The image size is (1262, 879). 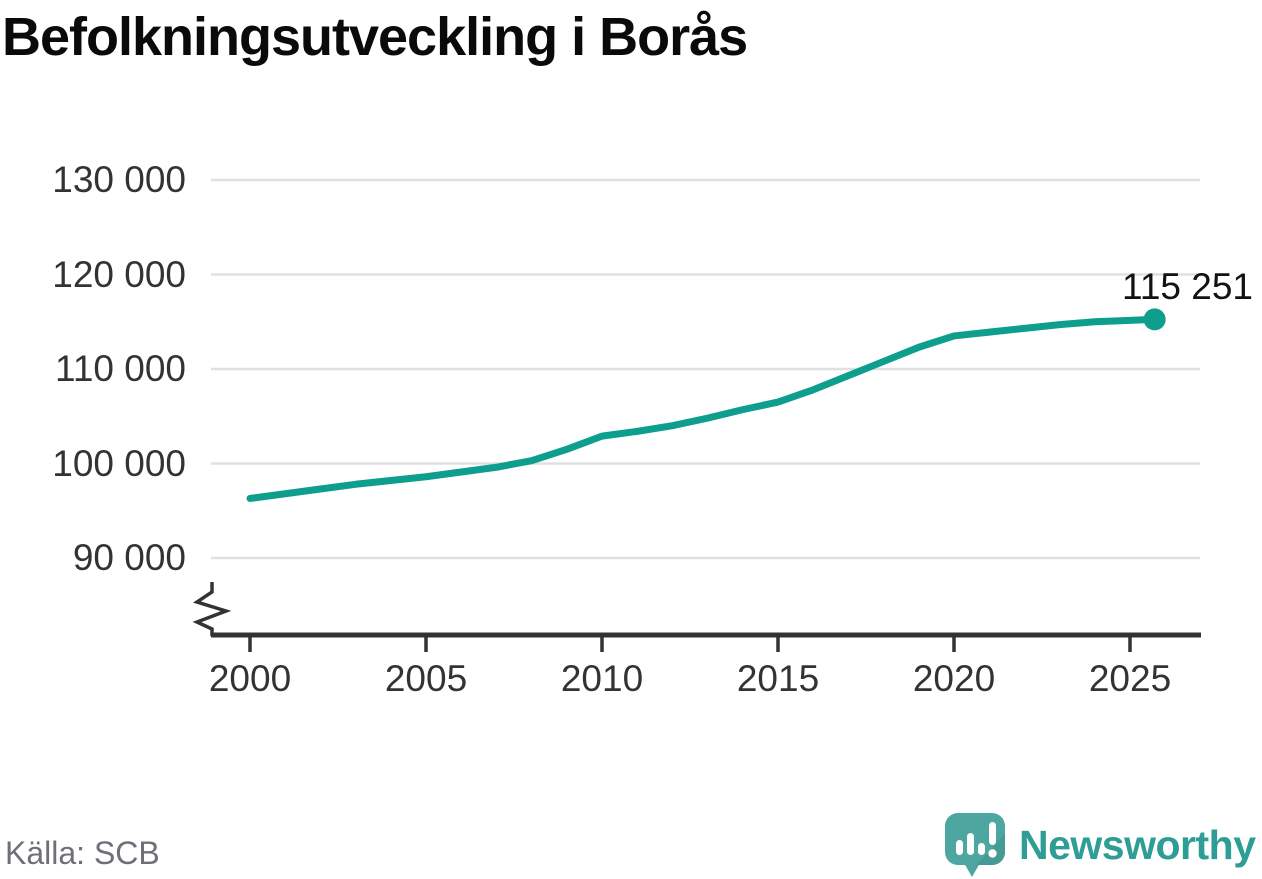 I want to click on x-axis-tick-label: 2010, so click(x=602, y=678).